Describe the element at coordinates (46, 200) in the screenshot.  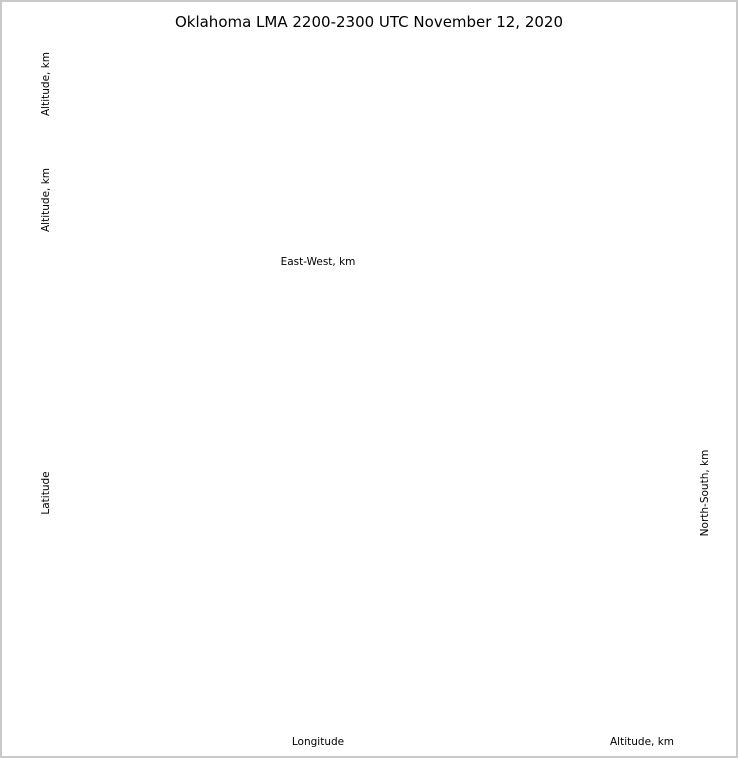
I see `ylabel-ew-height: Altitude, km` at that location.